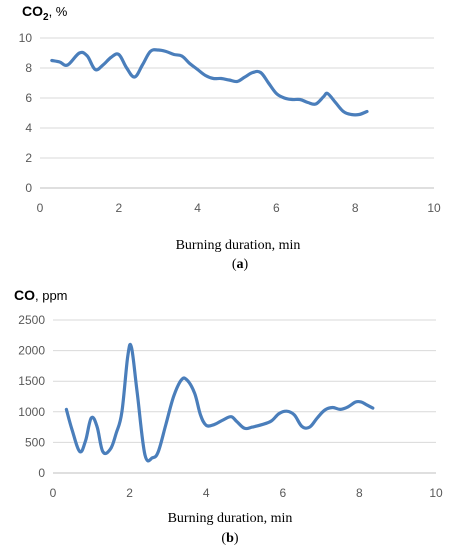 The image size is (454, 550). What do you see at coordinates (31, 351) in the screenshot?
I see `y-tick-label: 2000` at bounding box center [31, 351].